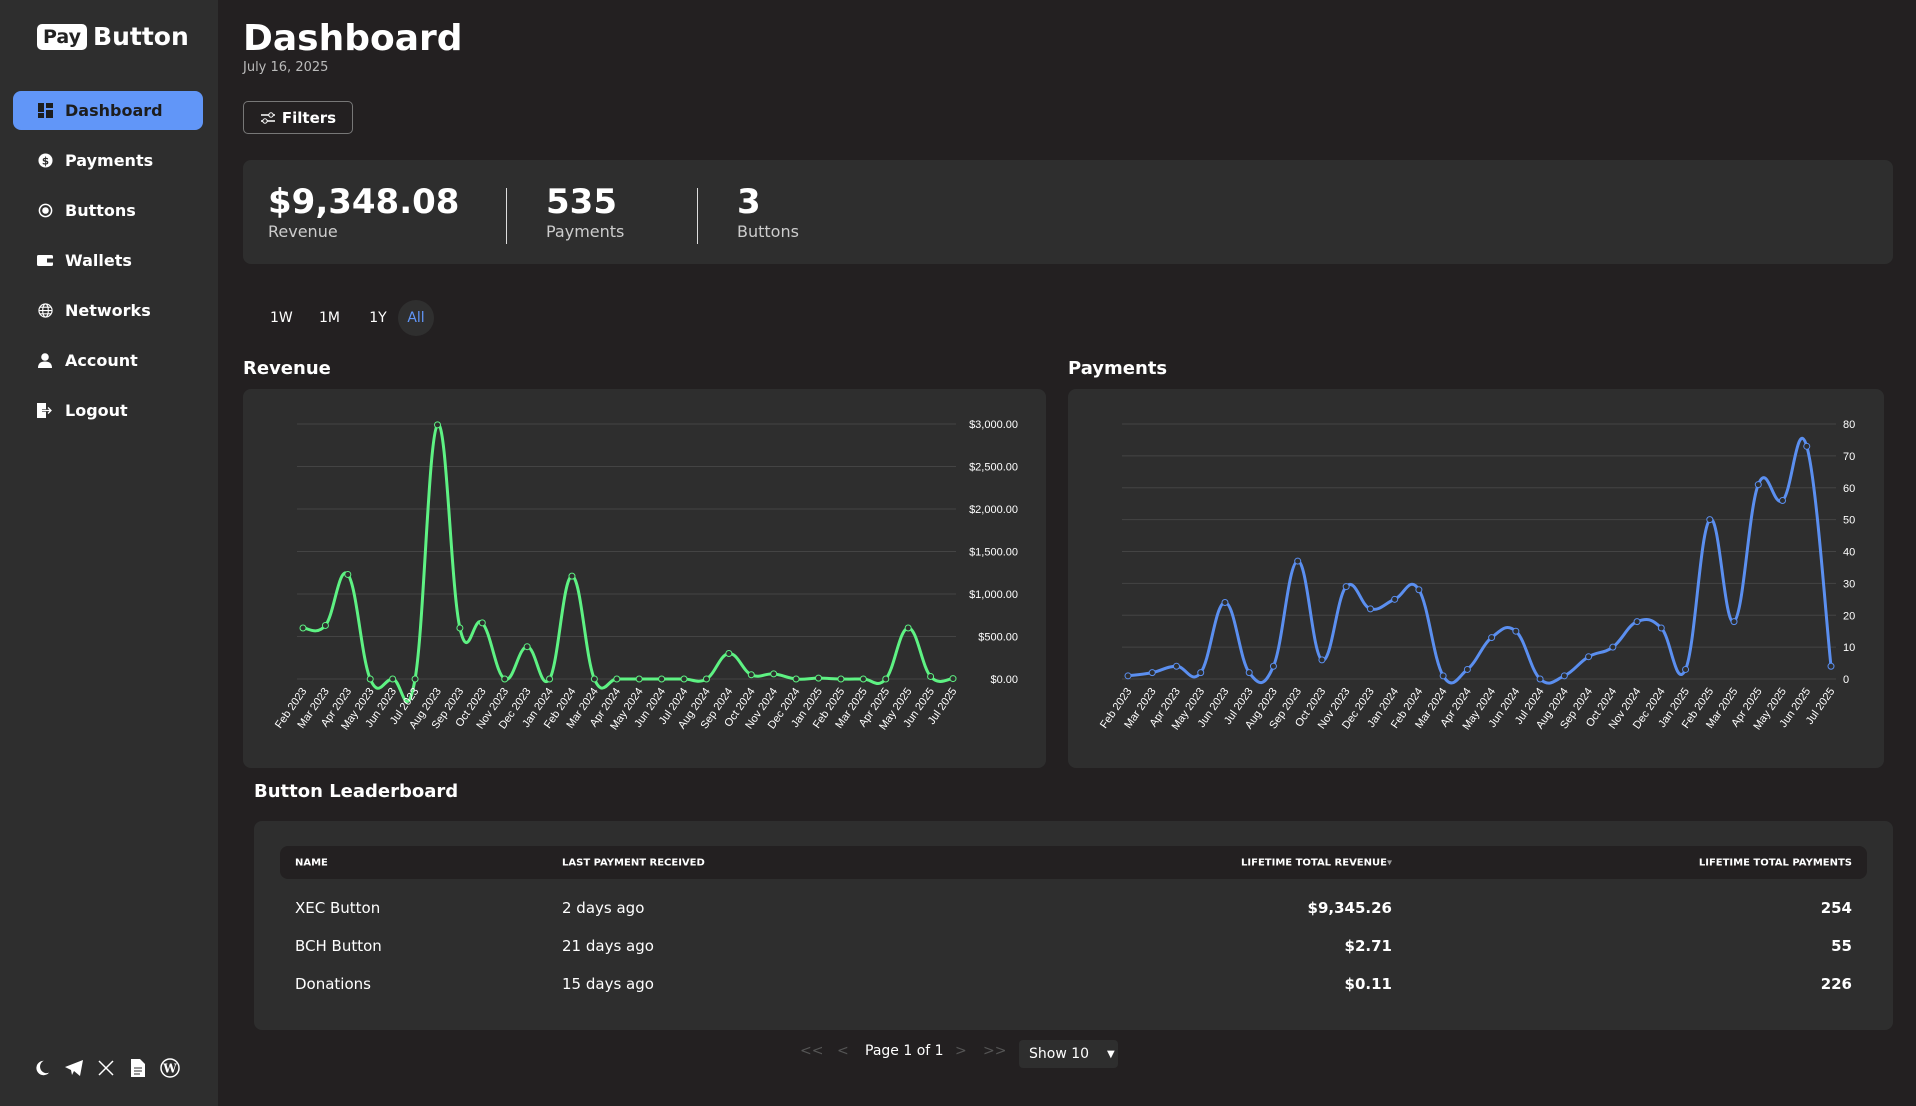 Image resolution: width=1916 pixels, height=1106 pixels. Describe the element at coordinates (309, 117) in the screenshot. I see `filters-label: Filters` at that location.